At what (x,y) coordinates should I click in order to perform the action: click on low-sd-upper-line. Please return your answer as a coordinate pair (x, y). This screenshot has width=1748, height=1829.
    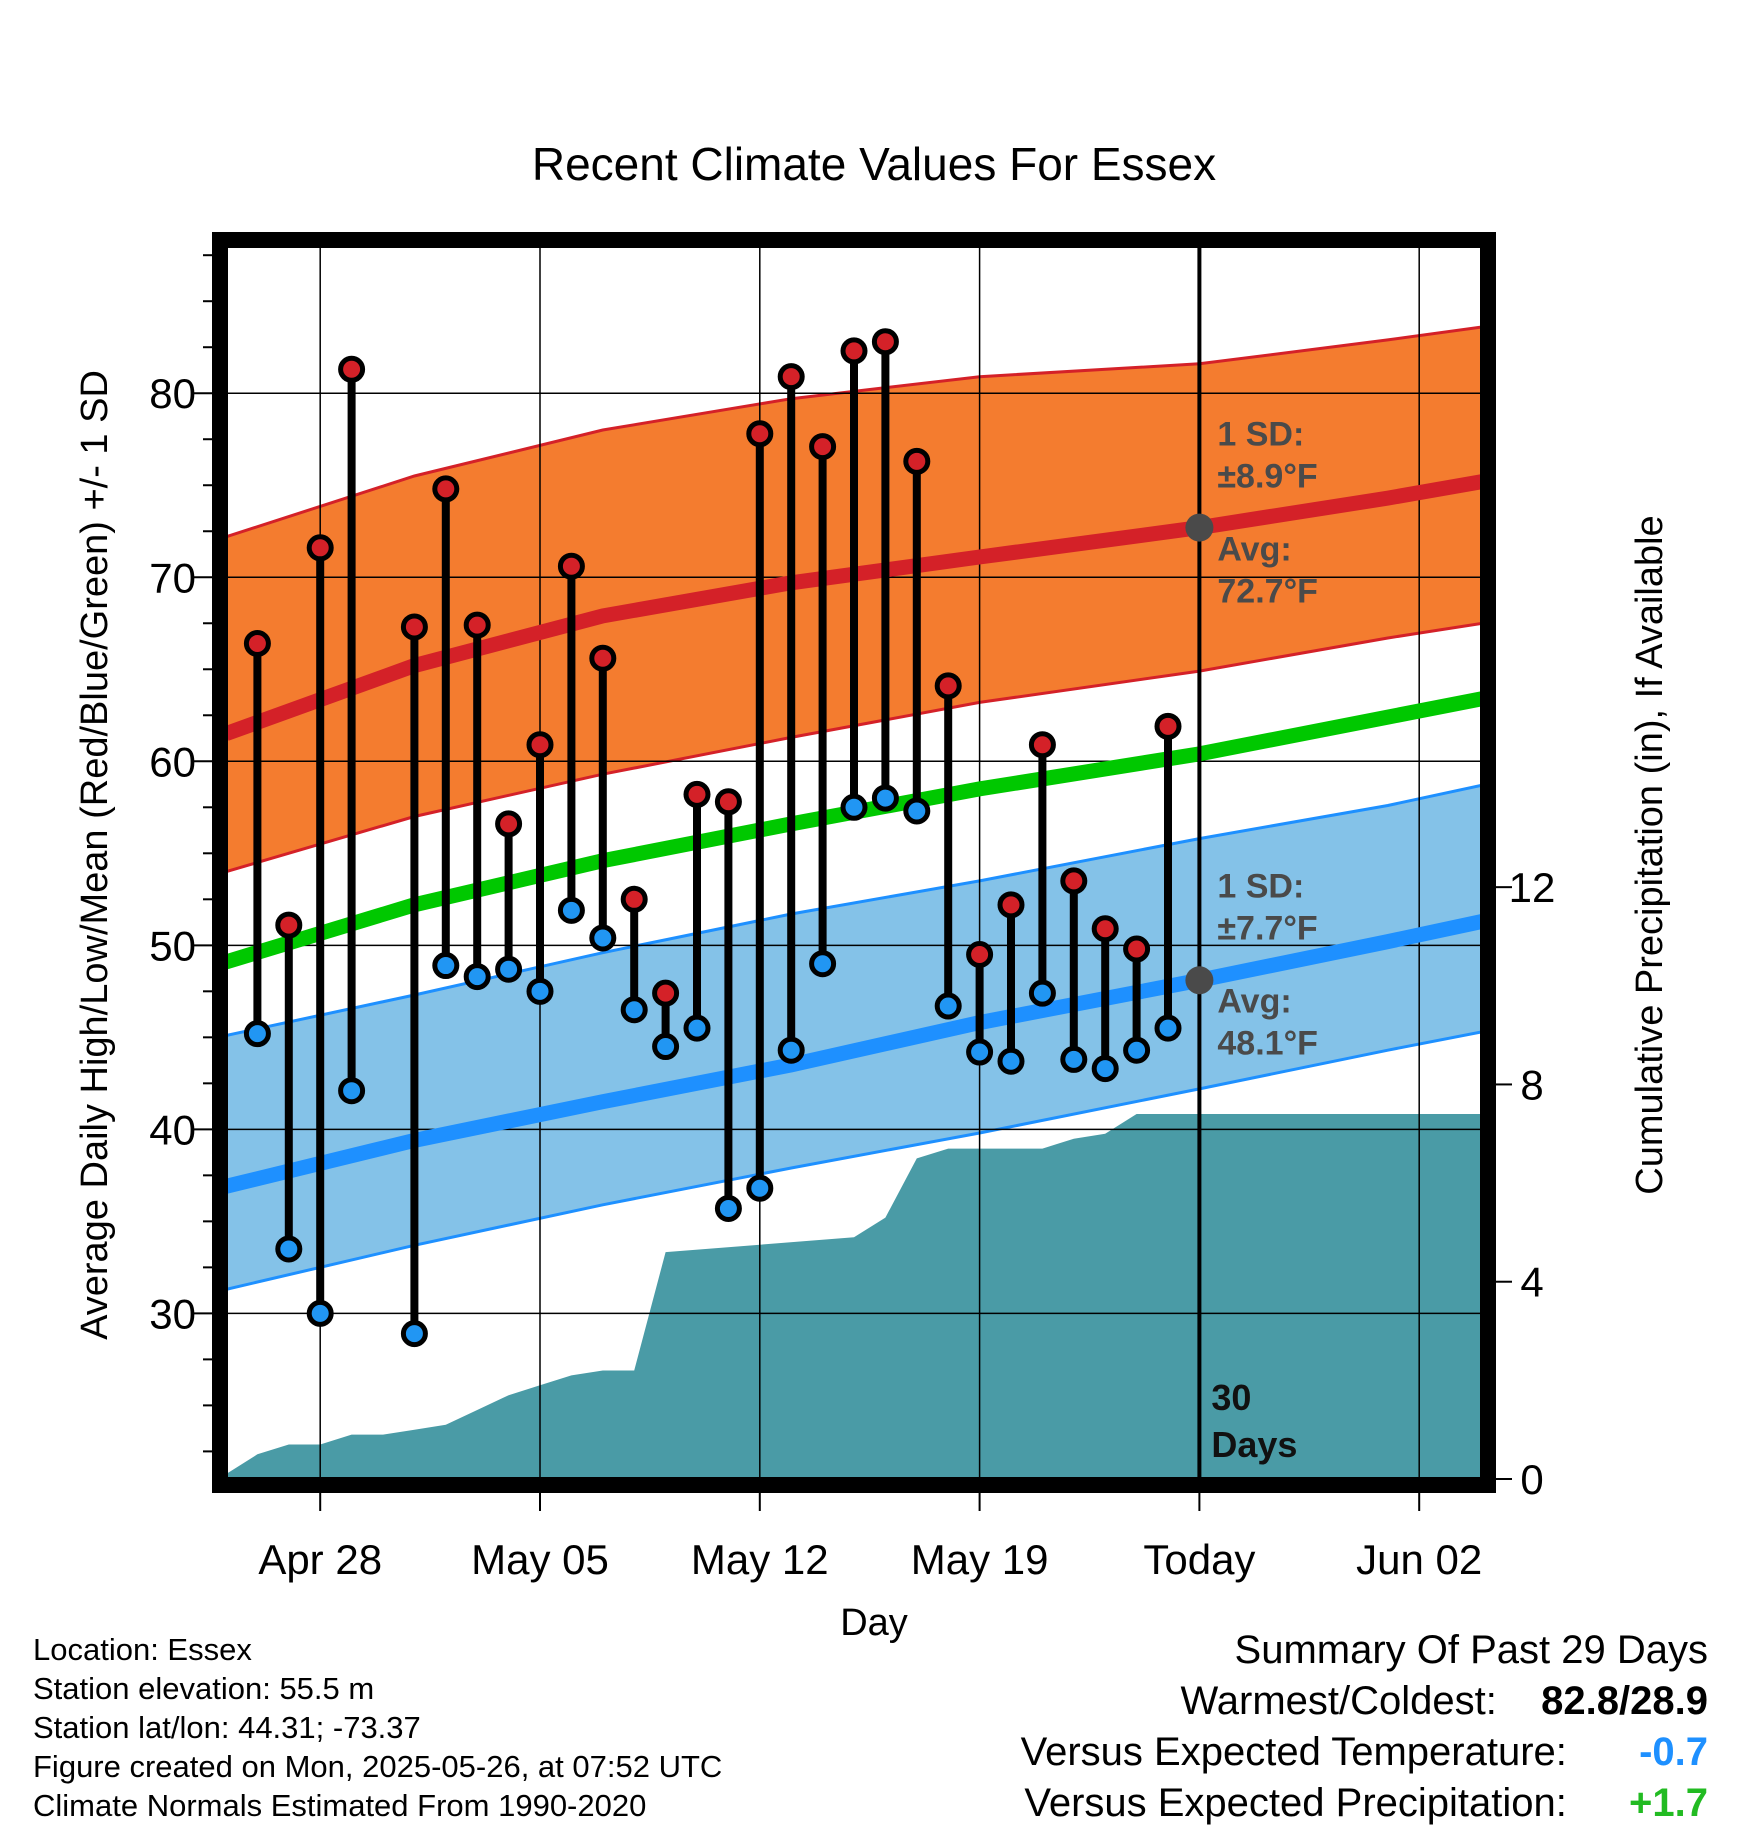
    Looking at the image, I should click on (854, 910).